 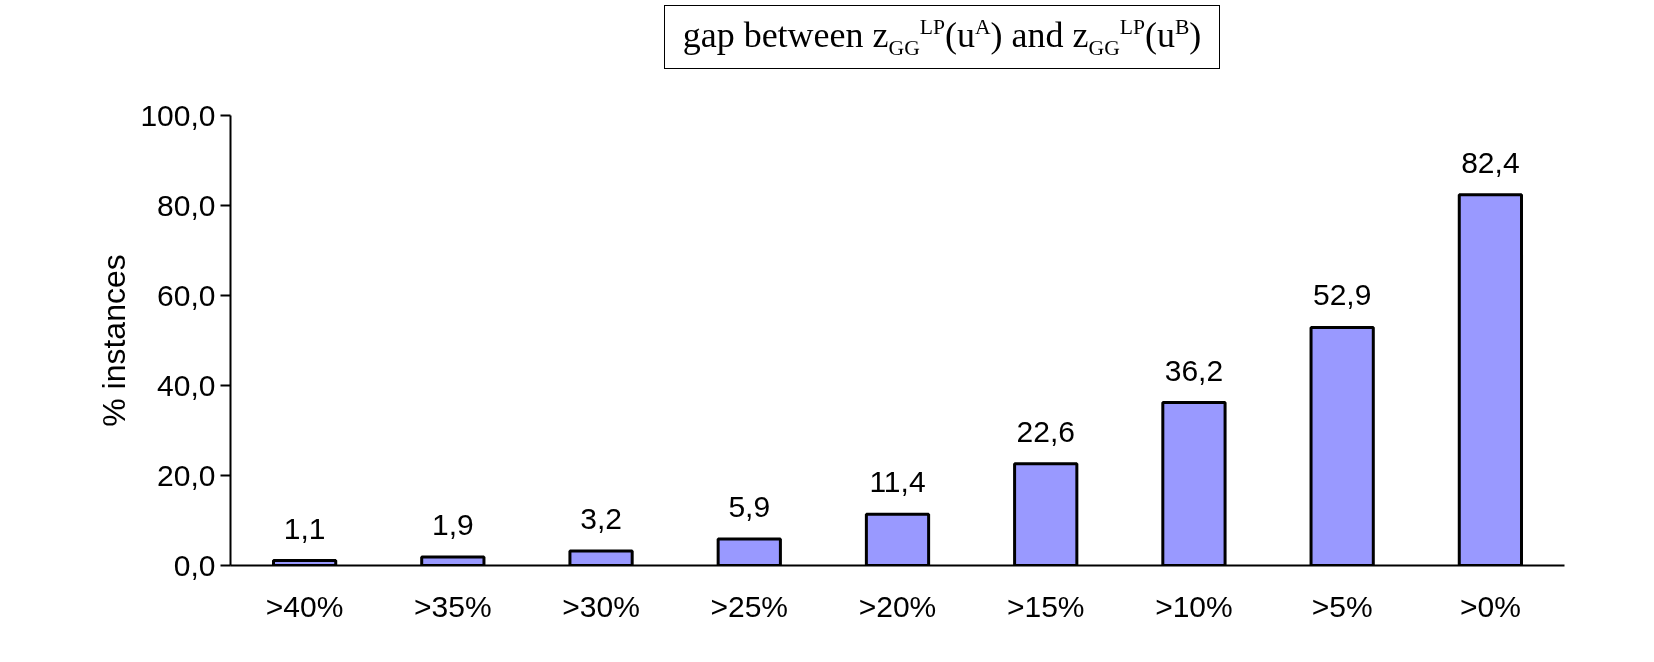 What do you see at coordinates (304, 606) in the screenshot?
I see `x-tick-label: >40%` at bounding box center [304, 606].